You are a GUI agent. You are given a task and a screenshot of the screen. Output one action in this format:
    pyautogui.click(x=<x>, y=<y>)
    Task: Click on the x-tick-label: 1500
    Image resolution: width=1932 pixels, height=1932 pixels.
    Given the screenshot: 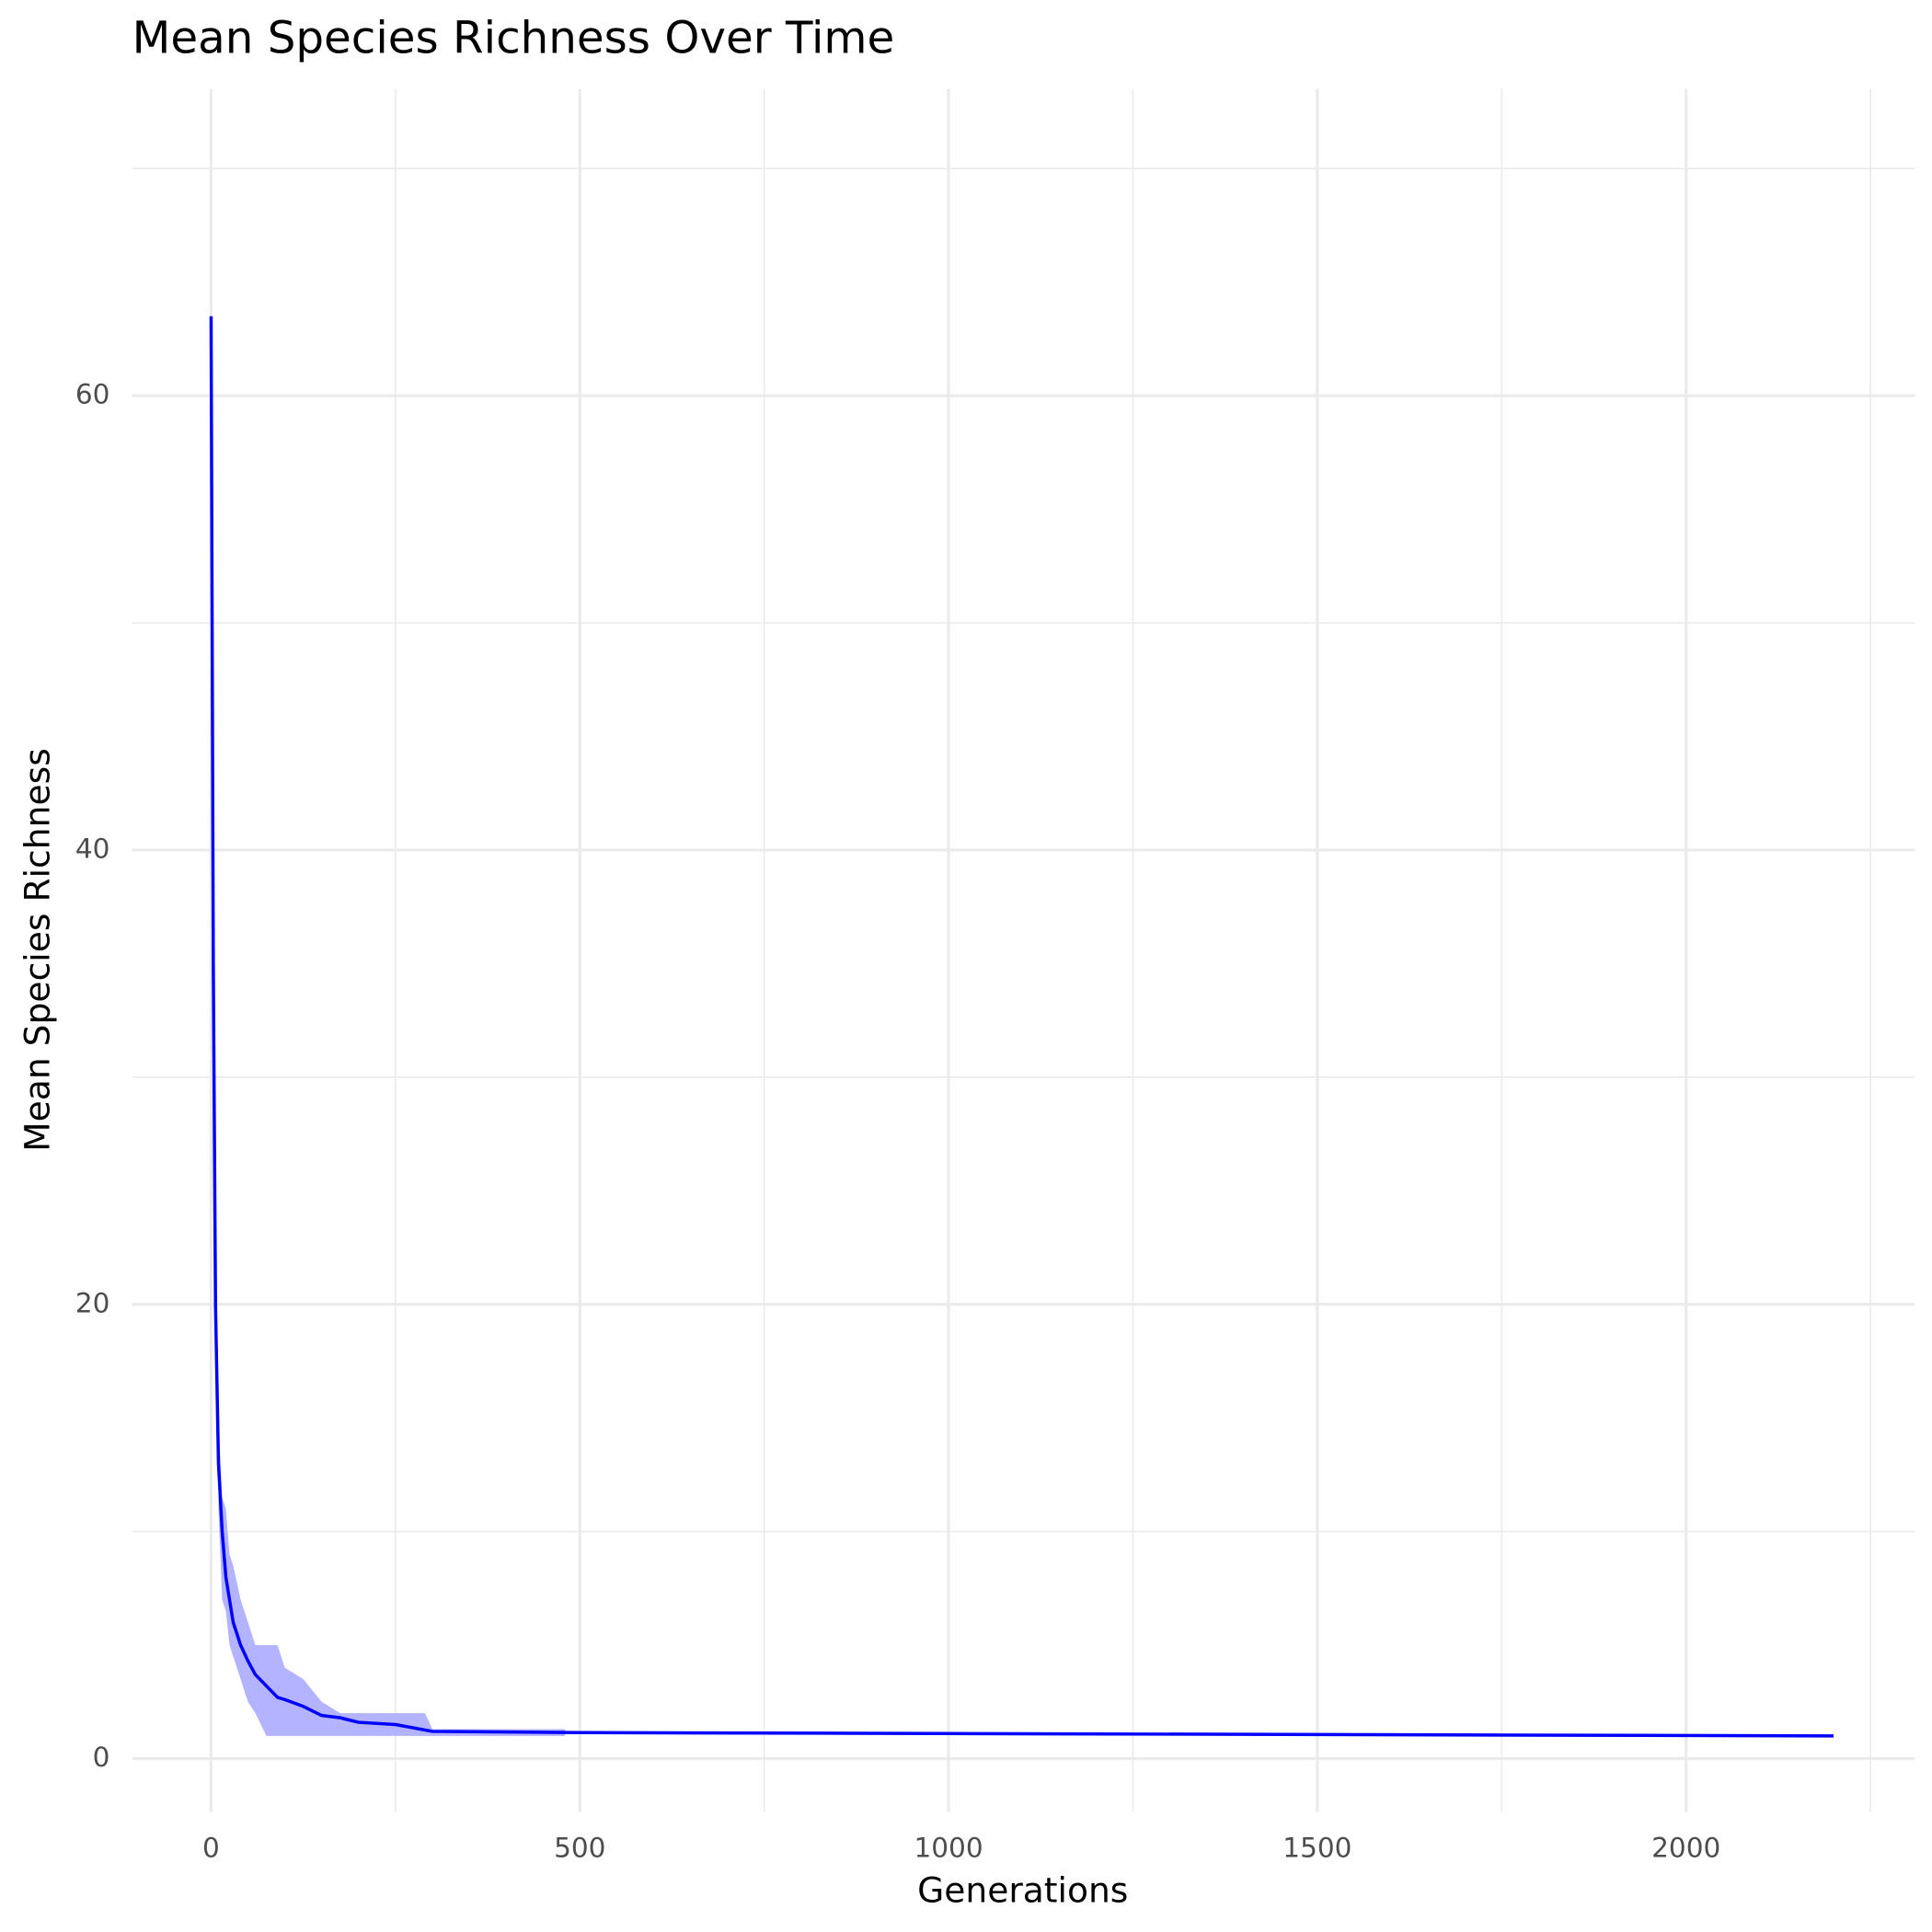 What is the action you would take?
    pyautogui.click(x=1316, y=1847)
    